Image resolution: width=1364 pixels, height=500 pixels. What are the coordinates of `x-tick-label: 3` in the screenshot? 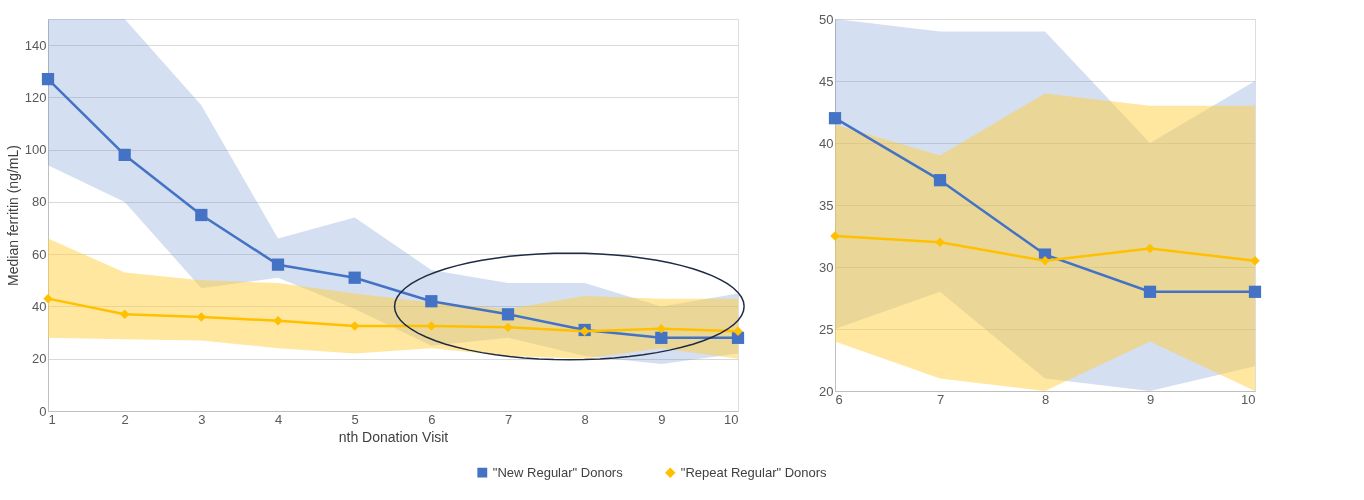 It's located at (202, 419).